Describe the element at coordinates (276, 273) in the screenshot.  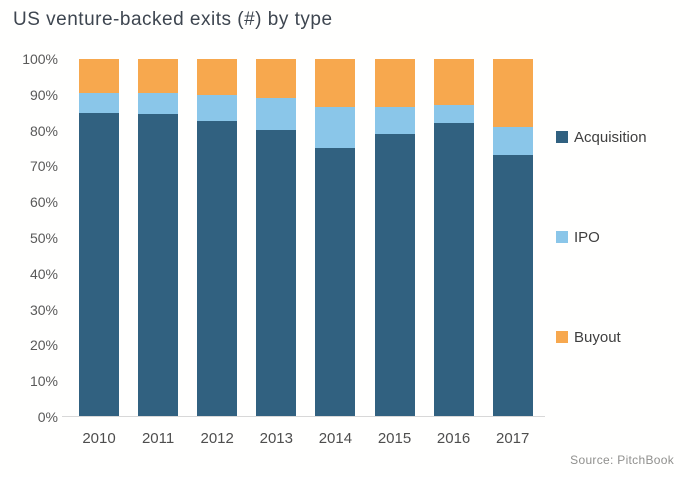
I see `bar-2013-segment-acquisition` at that location.